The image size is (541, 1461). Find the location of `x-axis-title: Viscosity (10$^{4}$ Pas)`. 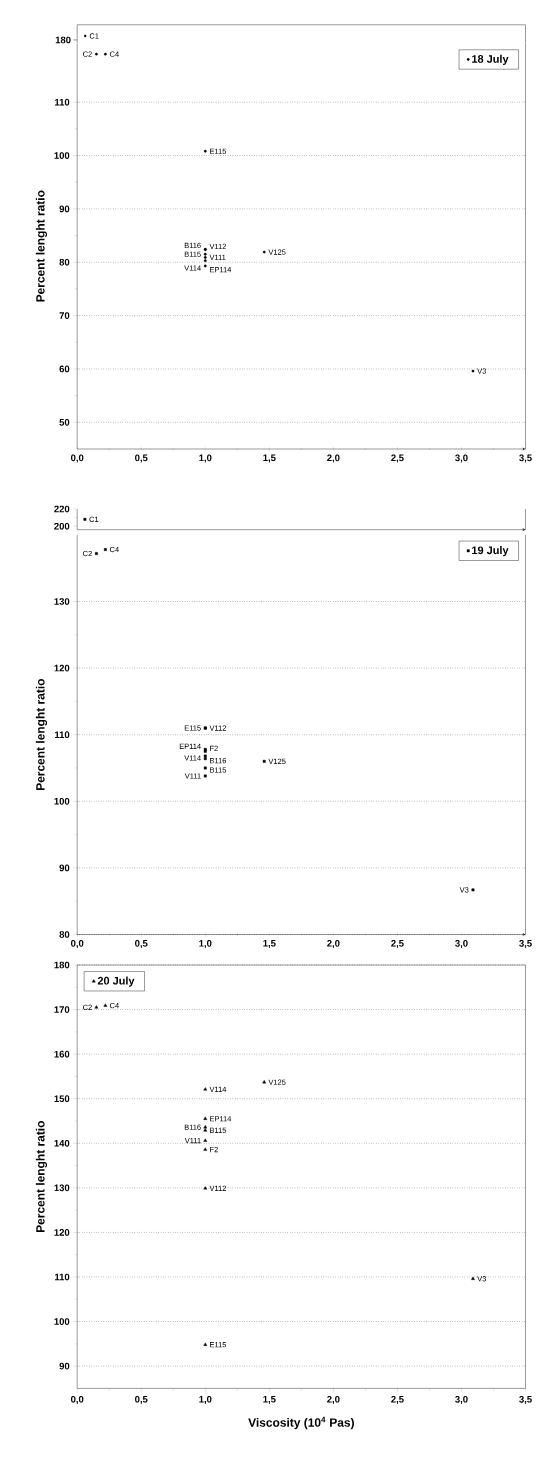

x-axis-title: Viscosity (10$^{4}$ Pas) is located at coordinates (301, 1423).